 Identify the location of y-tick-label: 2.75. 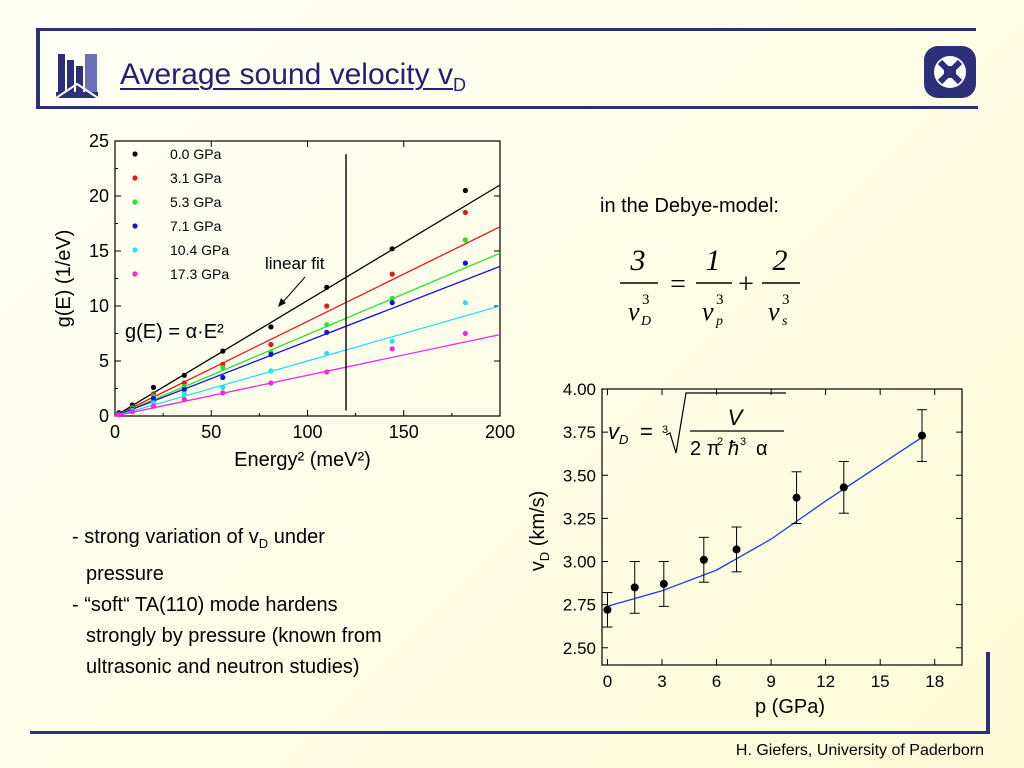
(579, 605).